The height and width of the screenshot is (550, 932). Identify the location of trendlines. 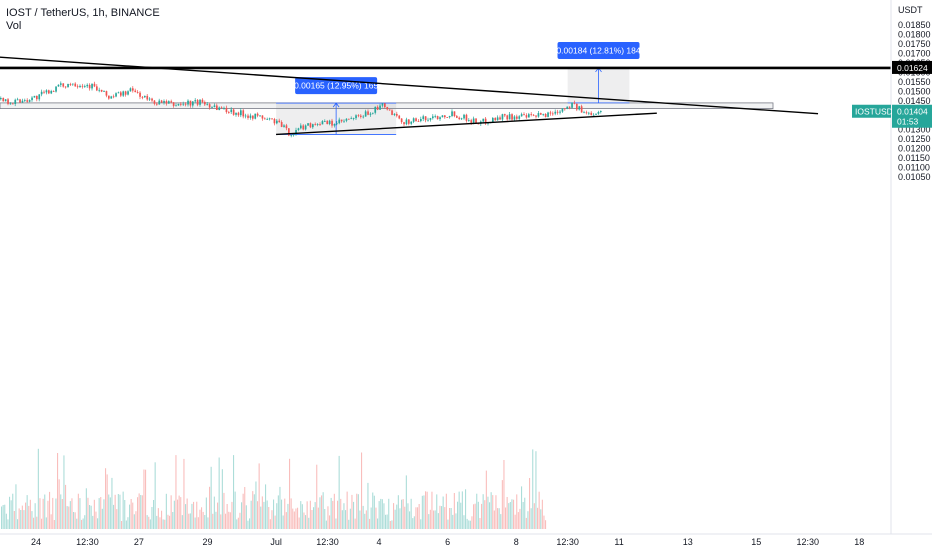
(445, 94).